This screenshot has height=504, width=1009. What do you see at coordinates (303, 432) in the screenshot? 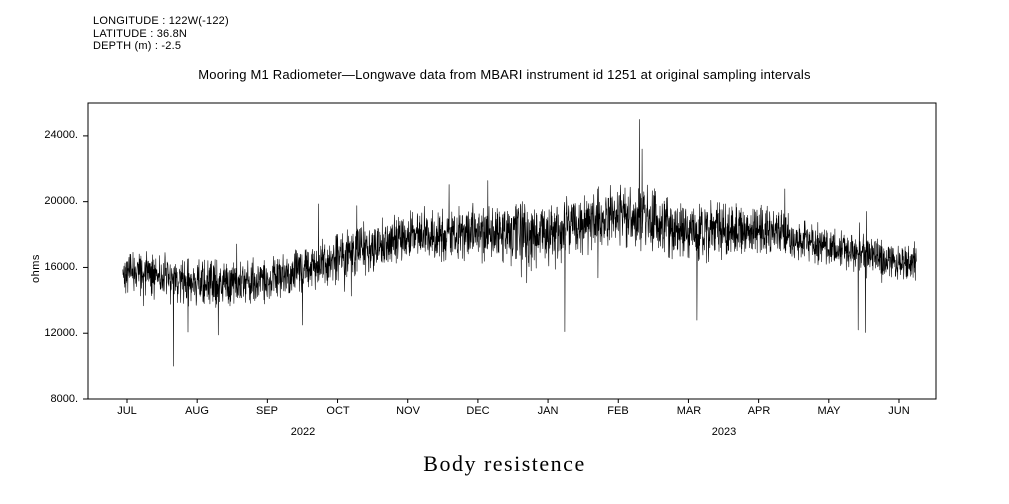
I see `year-label: 2022` at bounding box center [303, 432].